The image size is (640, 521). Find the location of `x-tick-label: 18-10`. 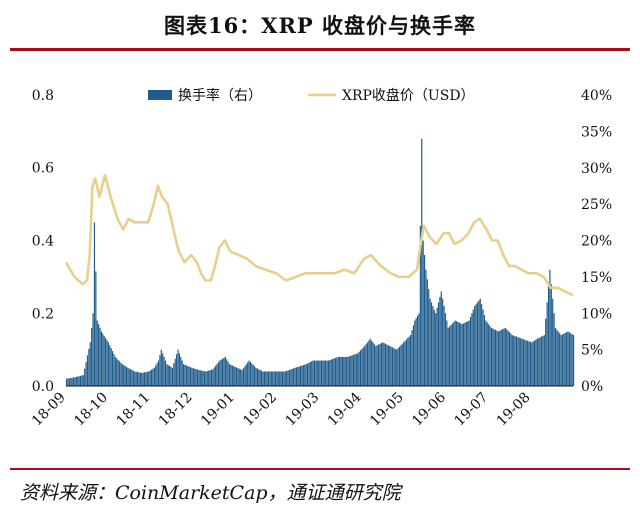

x-tick-label: 18-10 is located at coordinates (91, 410).